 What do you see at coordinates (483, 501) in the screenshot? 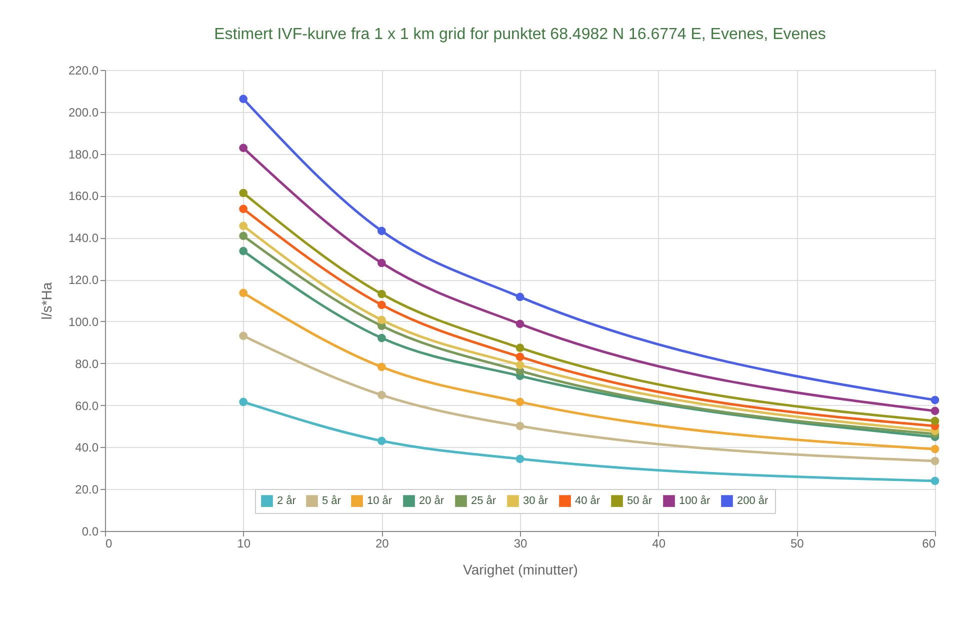
I see `legend-label: 25 år` at bounding box center [483, 501].